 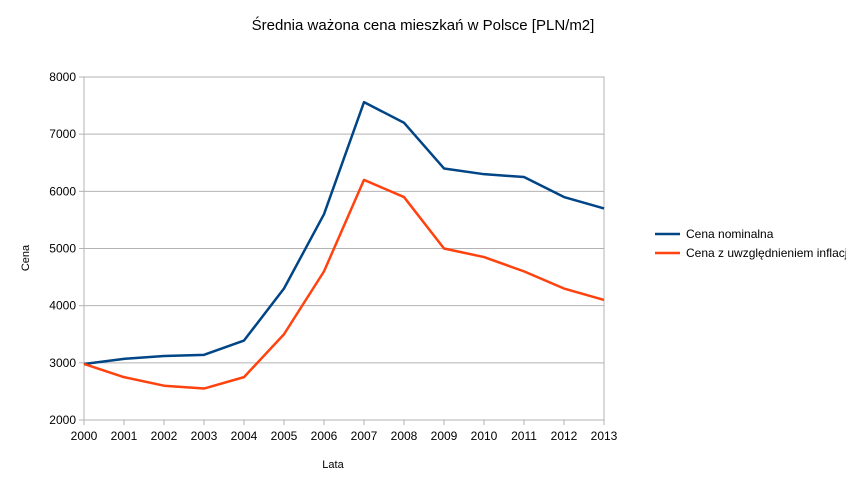 I want to click on x-tick-label: 2011, so click(x=524, y=436).